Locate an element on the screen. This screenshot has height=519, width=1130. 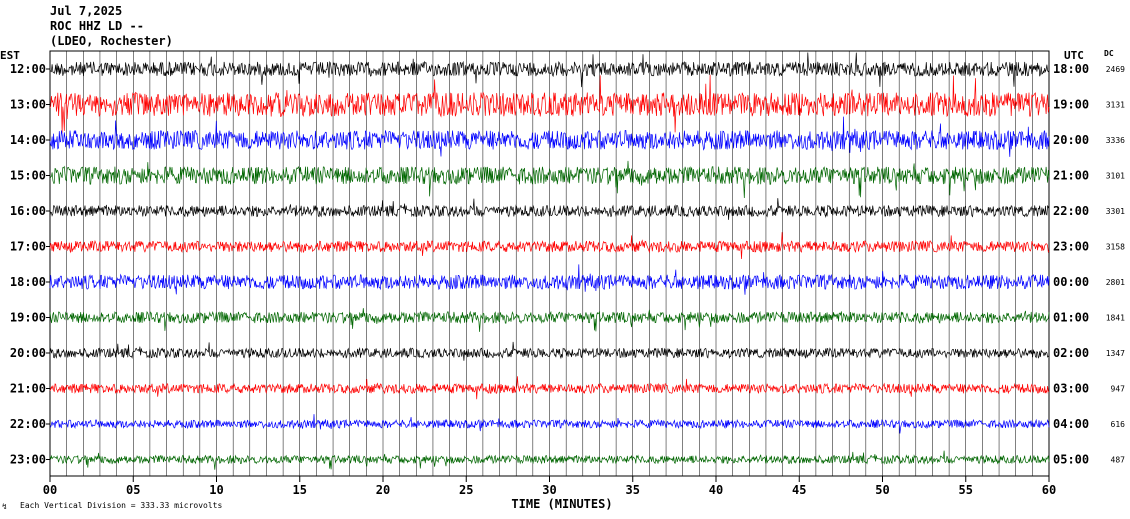
utc-hour-label: 18:00 is located at coordinates (1071, 69).